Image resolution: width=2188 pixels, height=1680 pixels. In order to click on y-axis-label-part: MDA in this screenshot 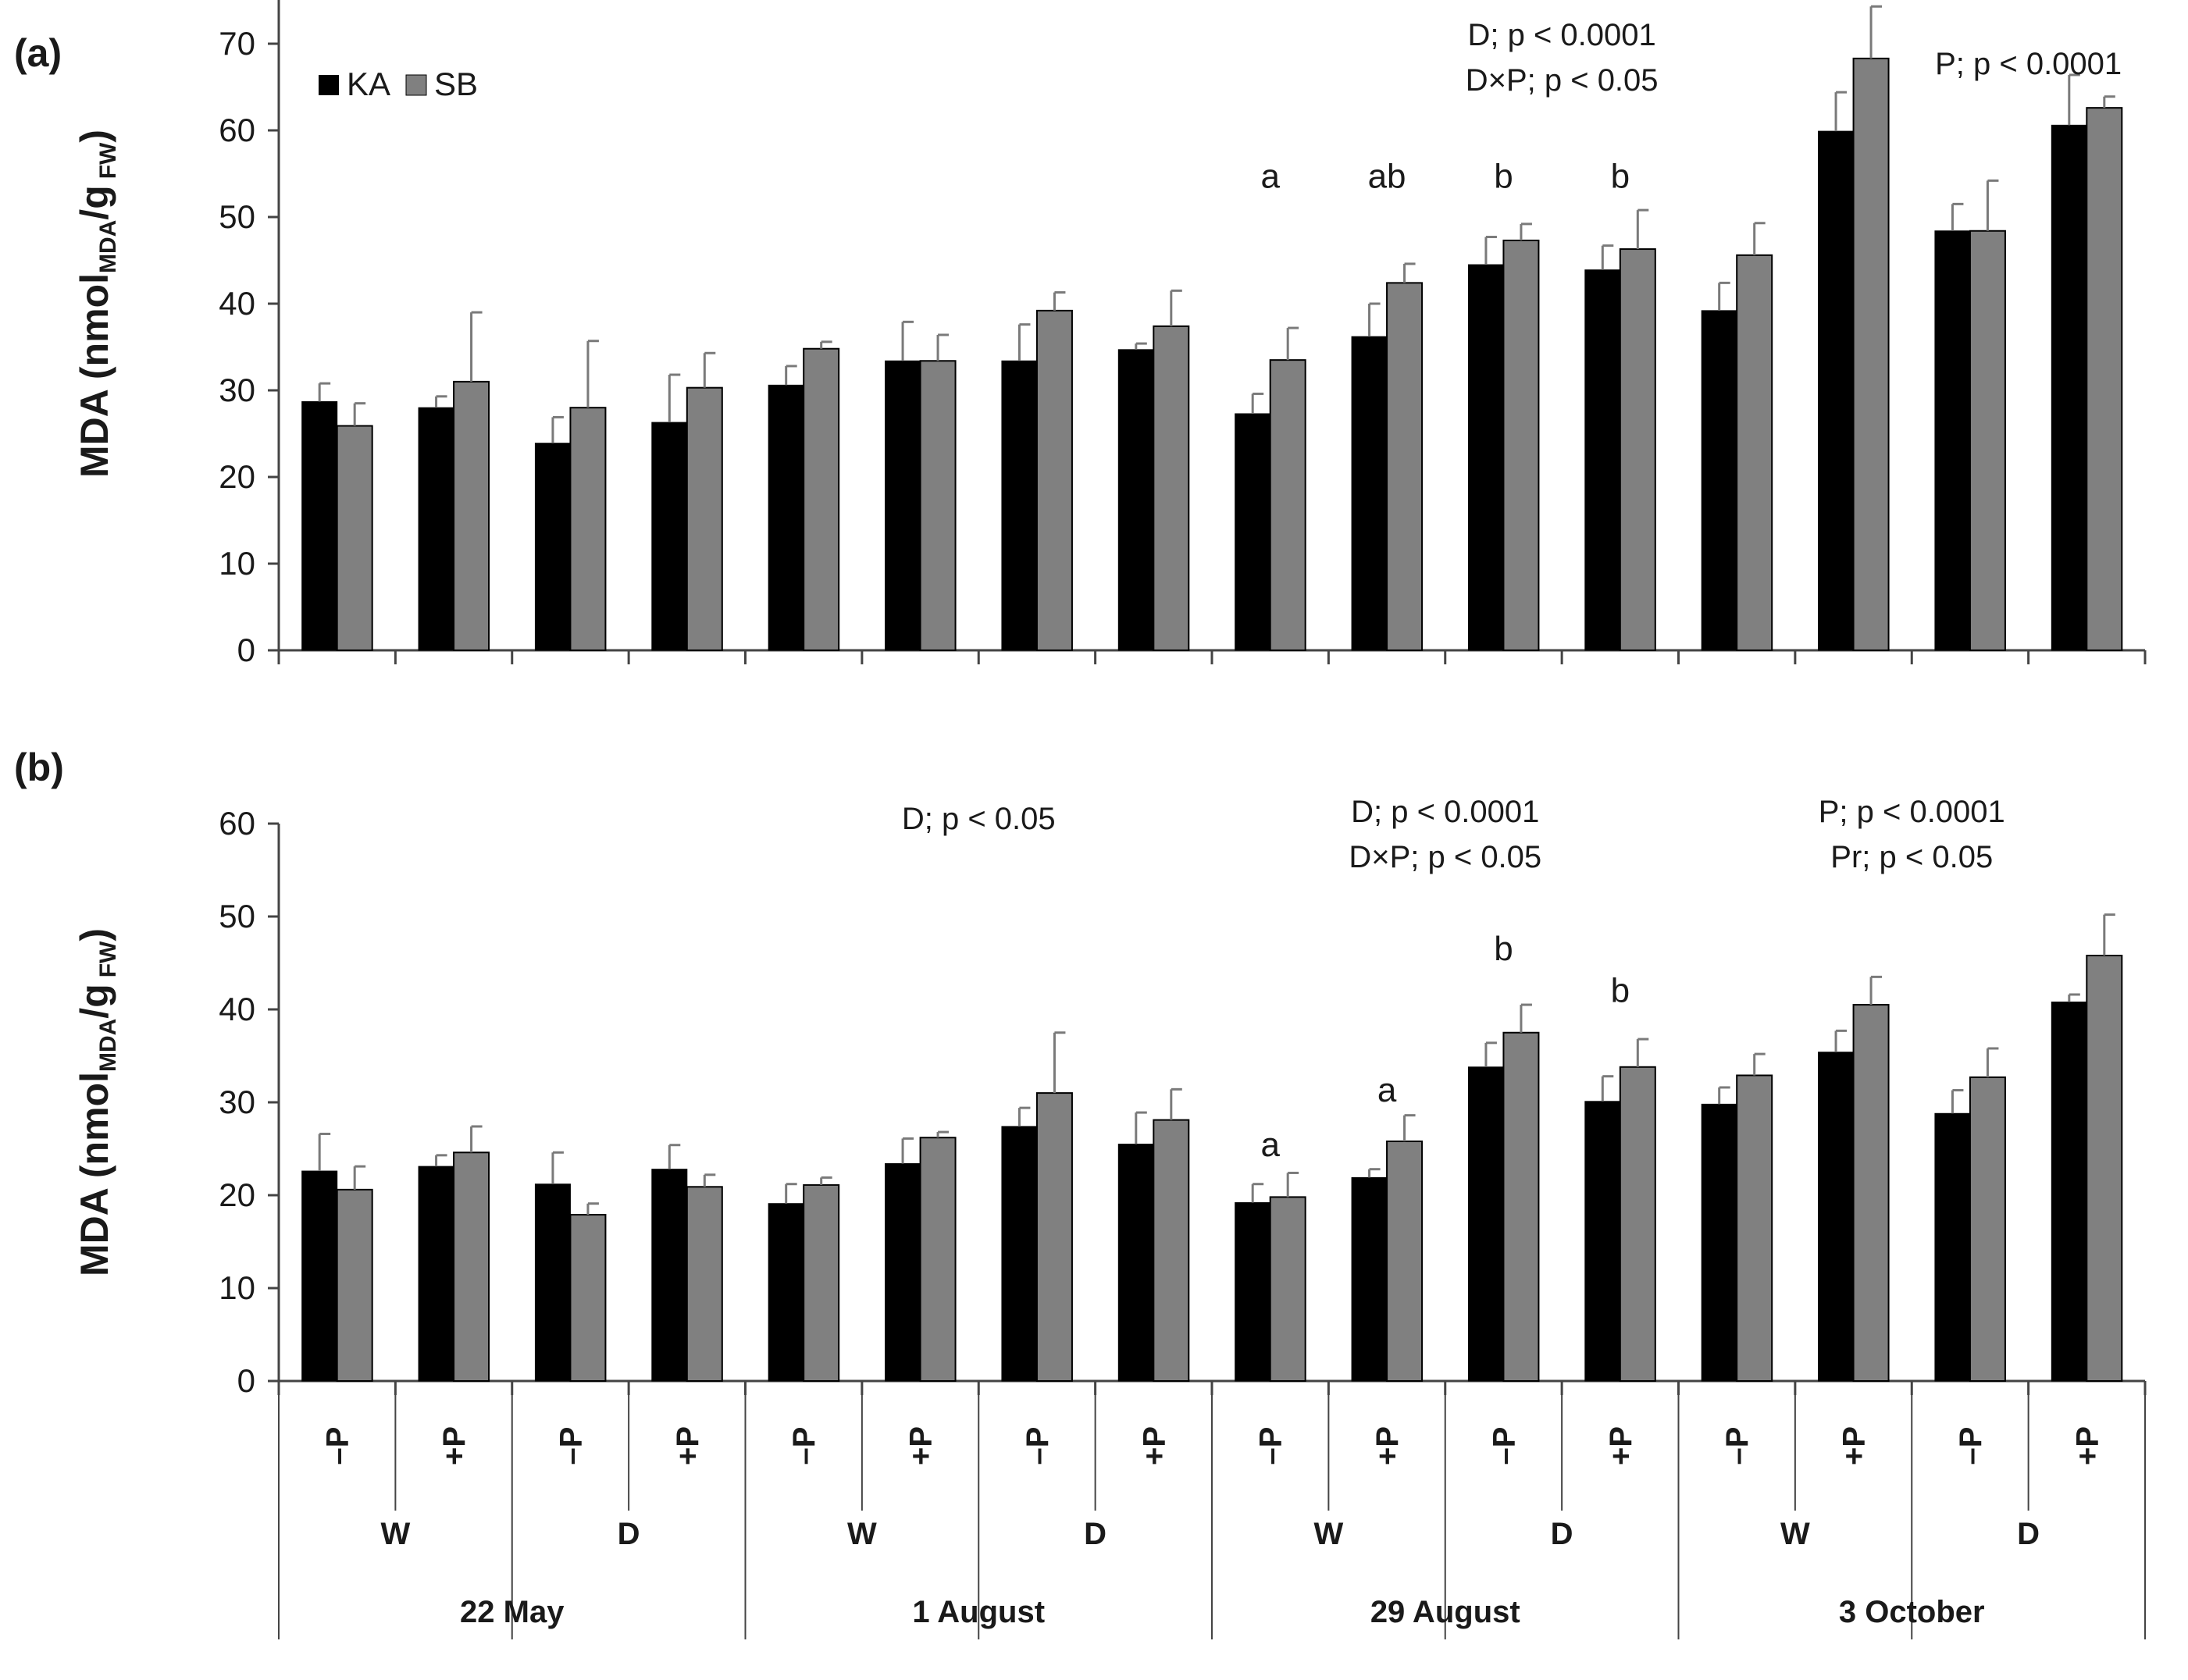, I will do `click(108, 1045)`.